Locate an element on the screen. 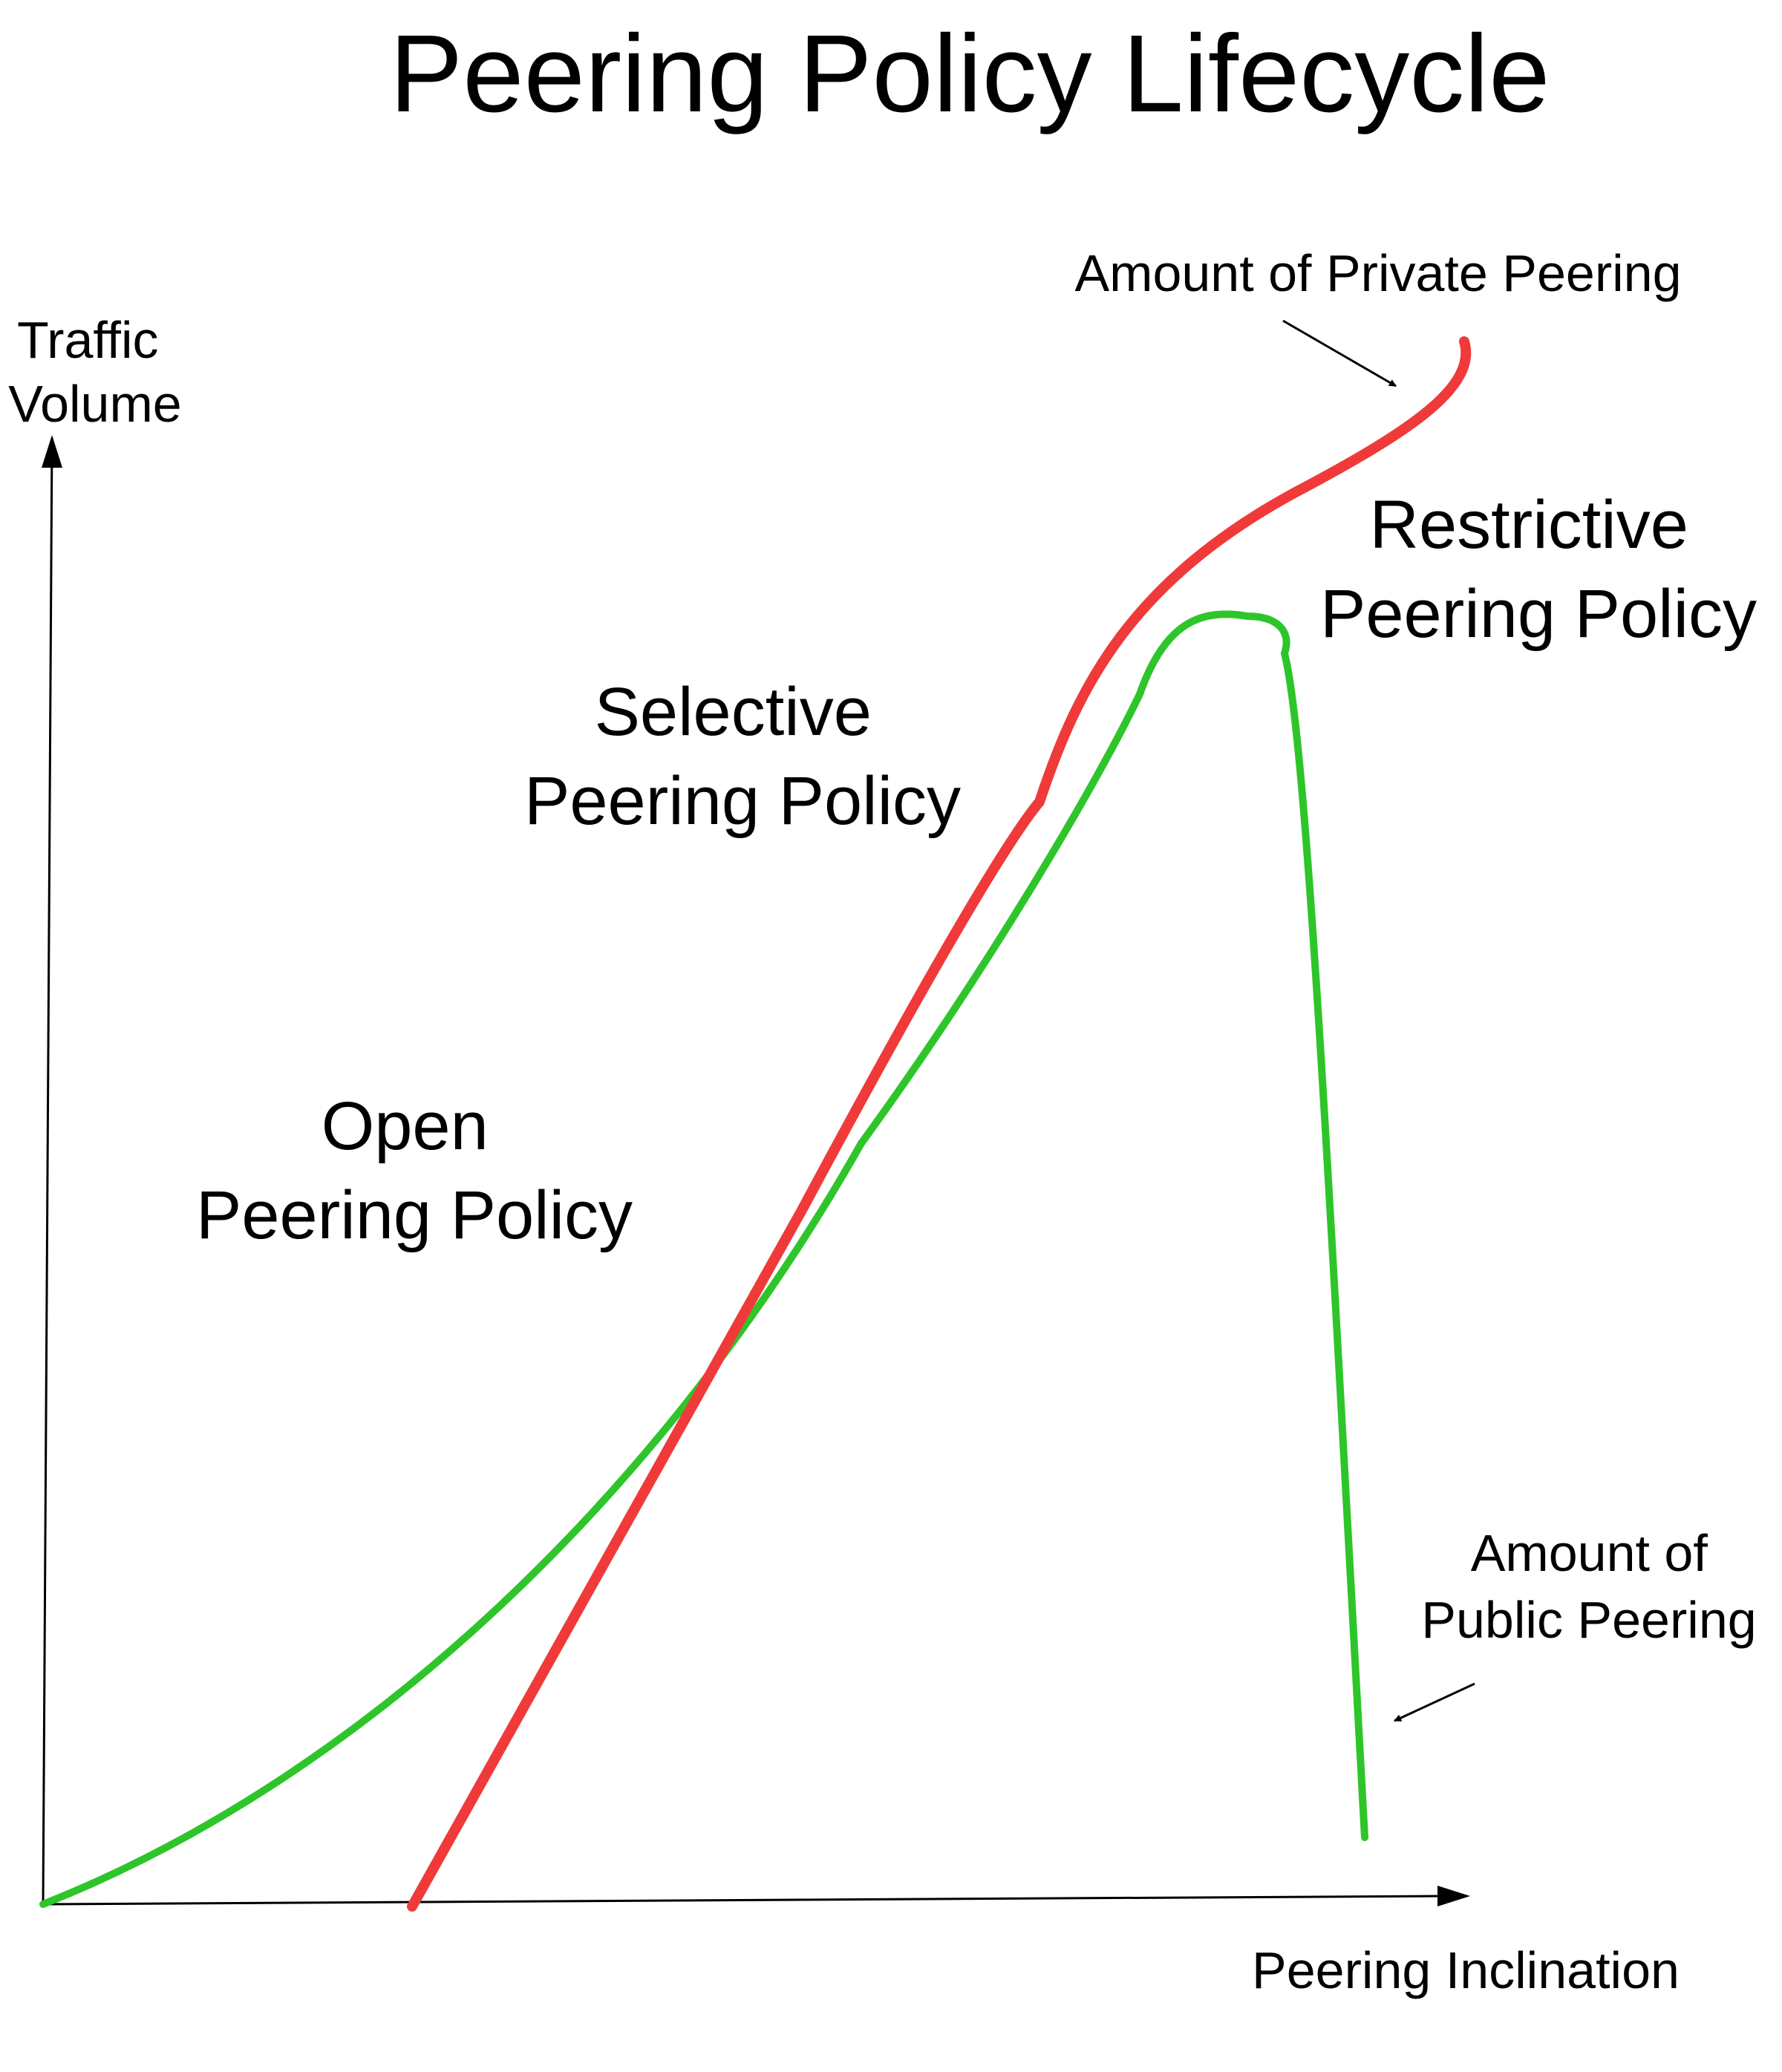 The image size is (1782, 2072). public-peering-callout: Amount of Public Peering is located at coordinates (1589, 1587).